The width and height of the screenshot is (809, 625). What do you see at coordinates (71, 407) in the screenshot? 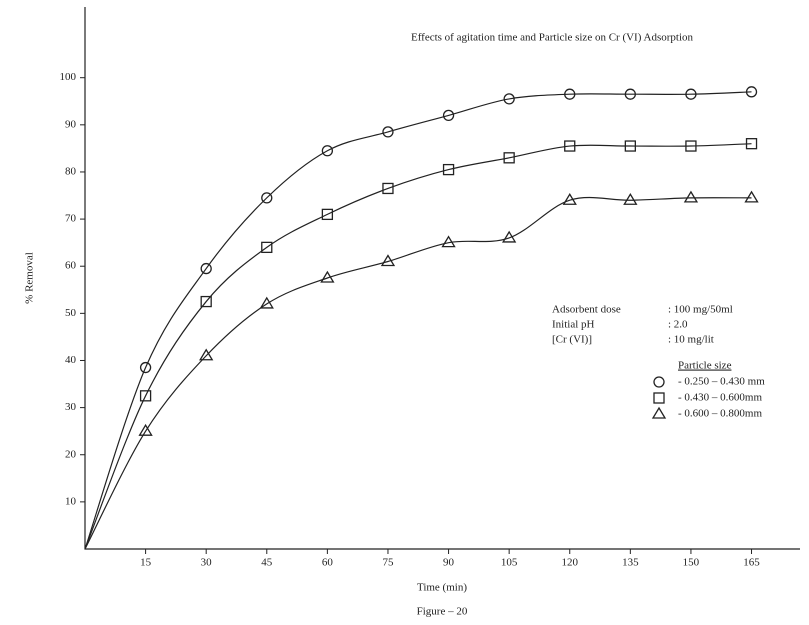
I see `y-tick-label: 30` at bounding box center [71, 407].